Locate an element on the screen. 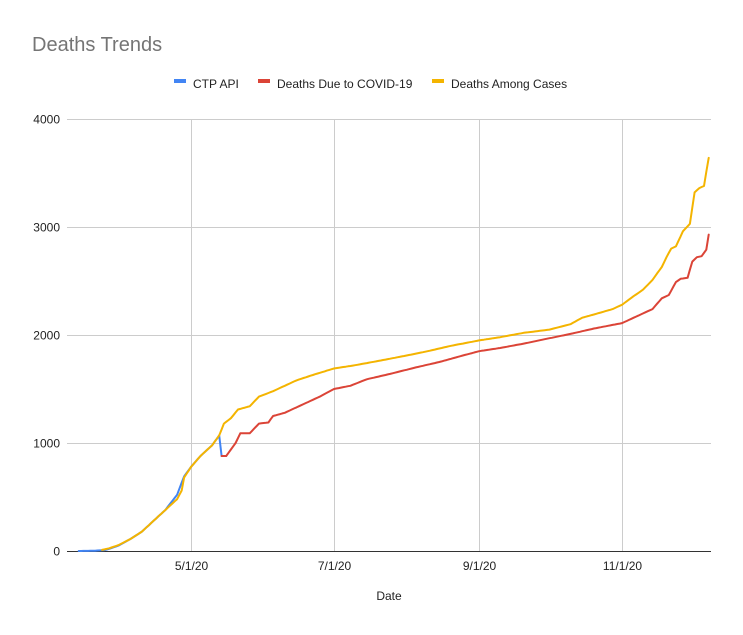  y-tick-label: 2000 is located at coordinates (46, 336).